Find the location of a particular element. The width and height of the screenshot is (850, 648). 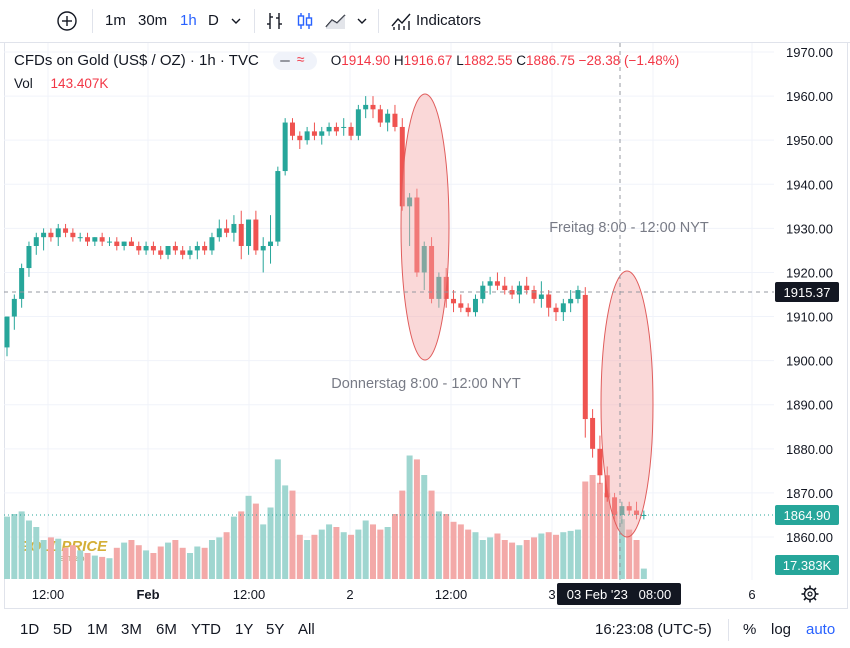

interval-30m: 30m is located at coordinates (153, 20).